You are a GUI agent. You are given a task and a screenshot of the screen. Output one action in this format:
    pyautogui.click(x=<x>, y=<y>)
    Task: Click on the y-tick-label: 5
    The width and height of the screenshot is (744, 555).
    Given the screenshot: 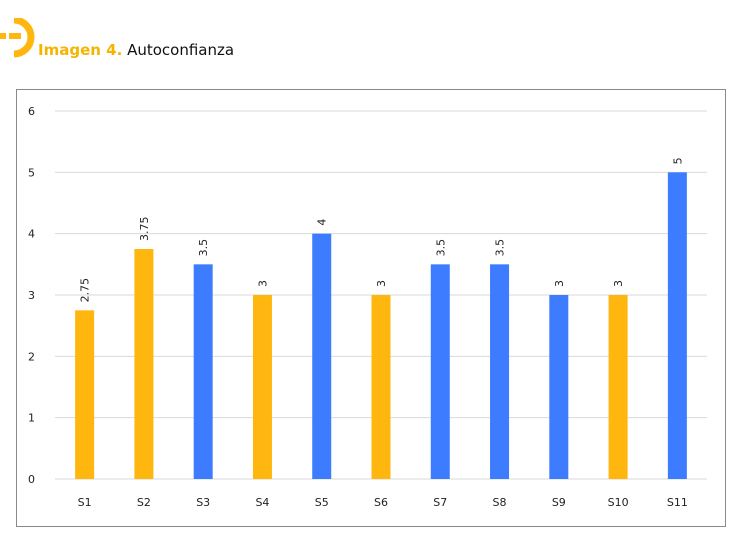 What is the action you would take?
    pyautogui.click(x=31, y=172)
    